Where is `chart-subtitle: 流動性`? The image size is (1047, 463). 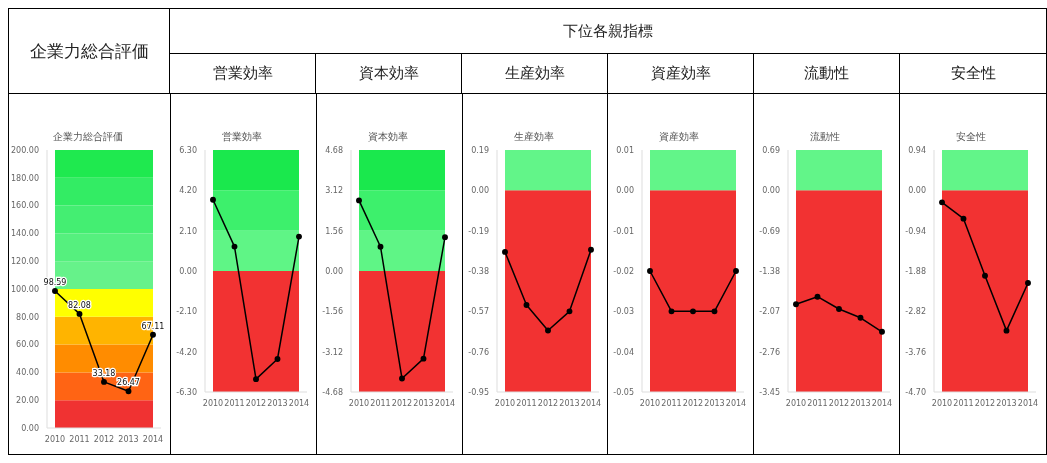 chart-subtitle: 流動性 is located at coordinates (825, 137).